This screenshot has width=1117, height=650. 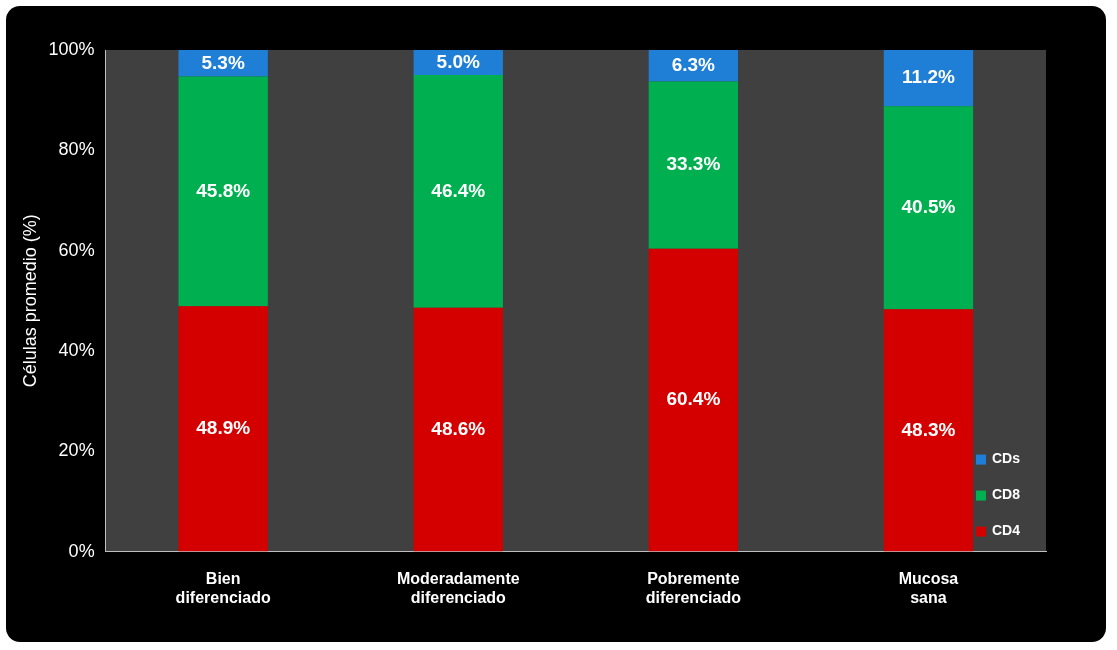 What do you see at coordinates (71, 48) in the screenshot?
I see `y-tick-label: 100%` at bounding box center [71, 48].